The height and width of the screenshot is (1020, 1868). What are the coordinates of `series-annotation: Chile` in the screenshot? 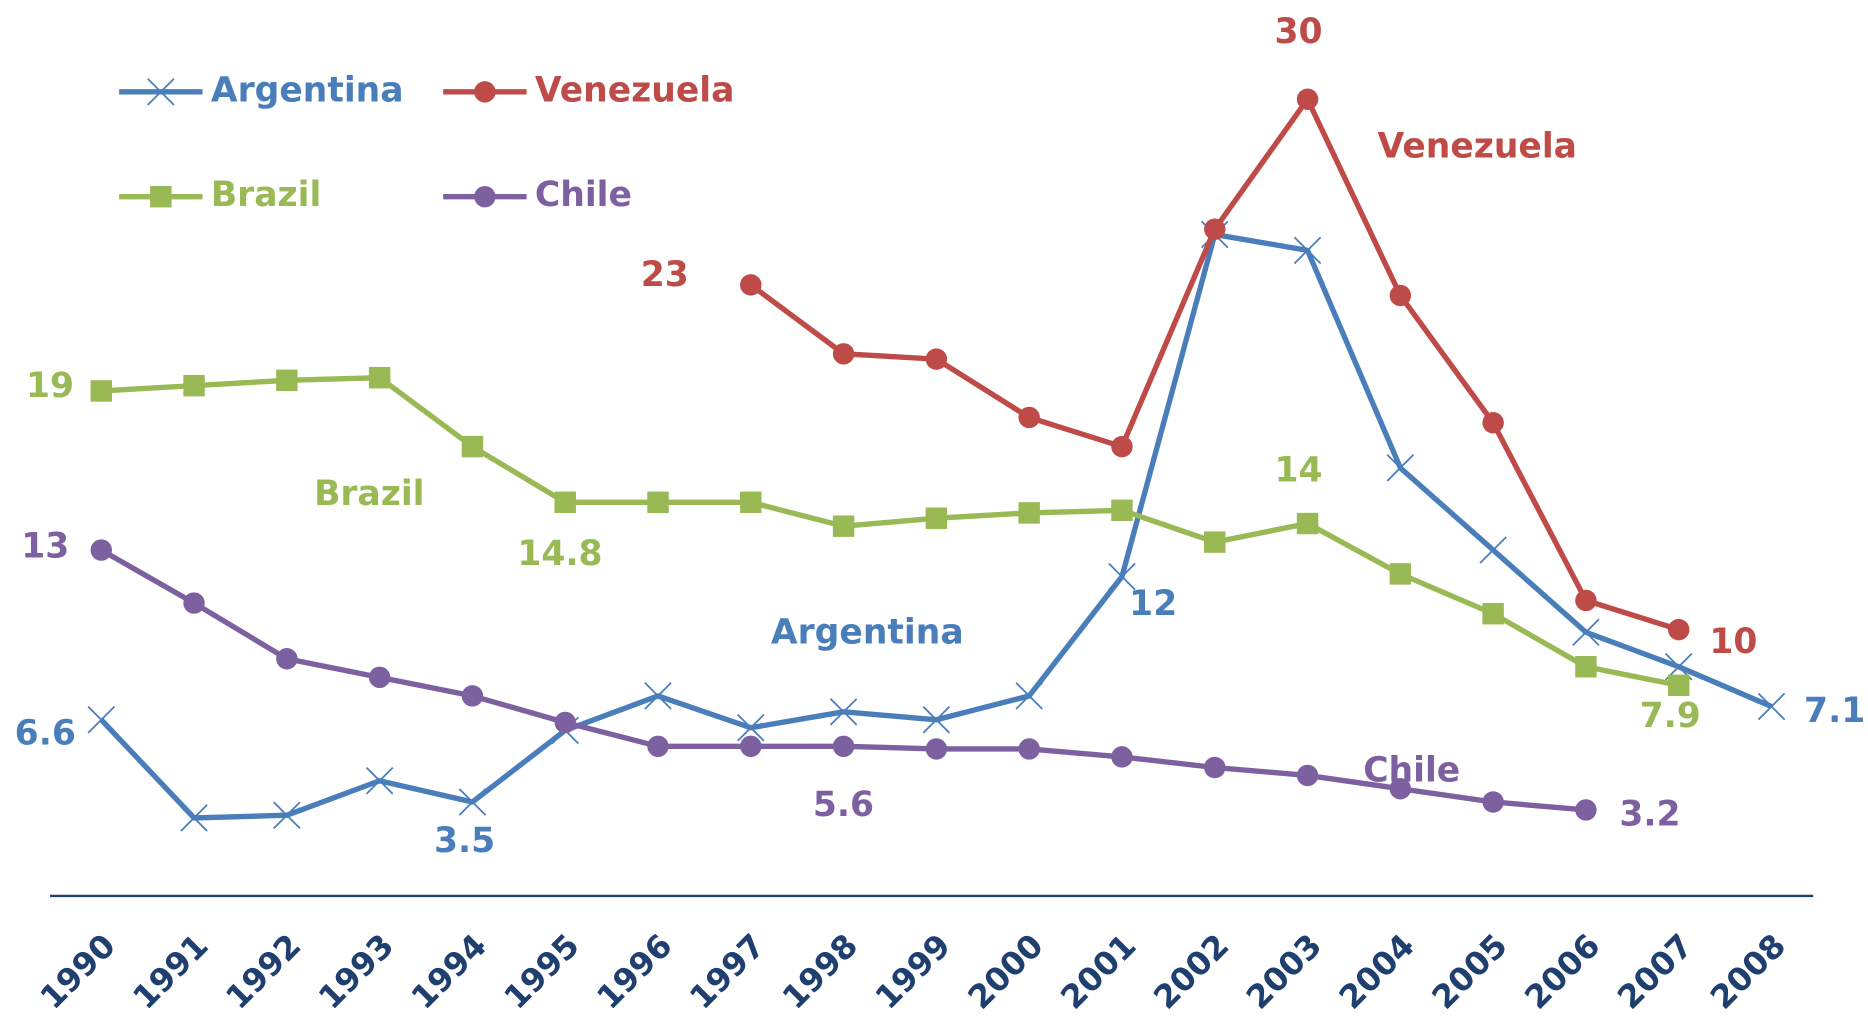 It's located at (1411, 771).